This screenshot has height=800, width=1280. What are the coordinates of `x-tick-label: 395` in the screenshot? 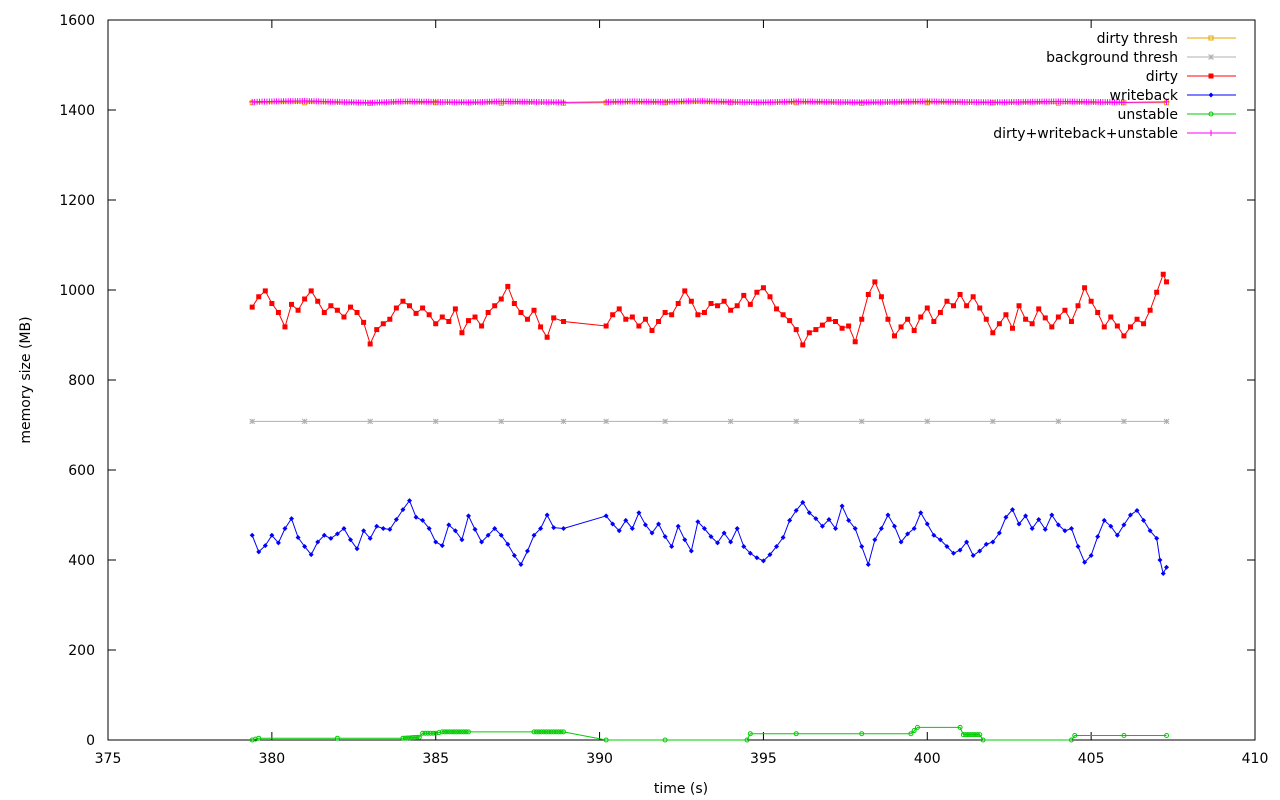 It's located at (763, 759).